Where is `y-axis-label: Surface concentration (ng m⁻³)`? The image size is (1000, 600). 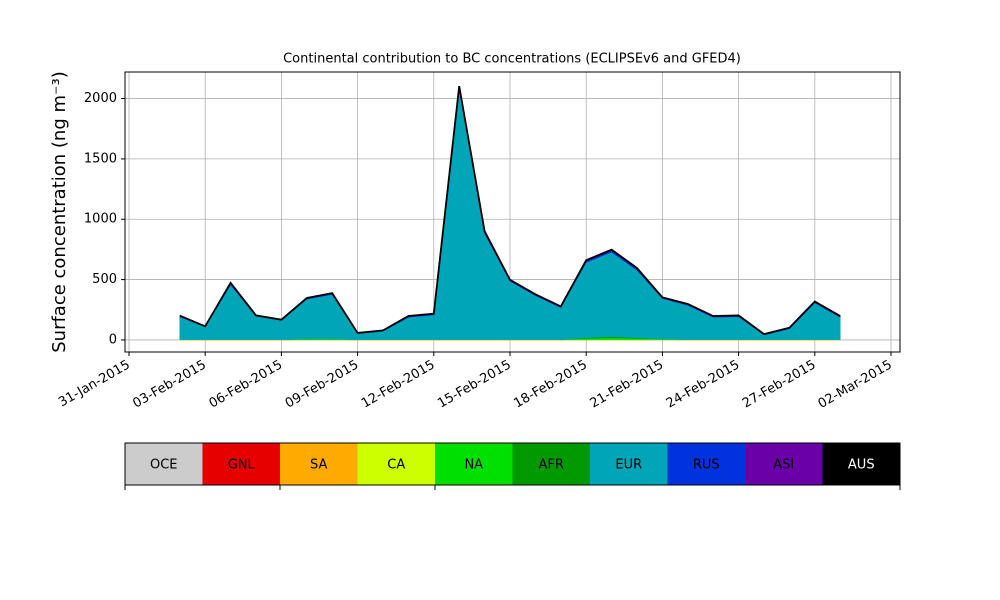 y-axis-label: Surface concentration (ng m⁻³) is located at coordinates (59, 212).